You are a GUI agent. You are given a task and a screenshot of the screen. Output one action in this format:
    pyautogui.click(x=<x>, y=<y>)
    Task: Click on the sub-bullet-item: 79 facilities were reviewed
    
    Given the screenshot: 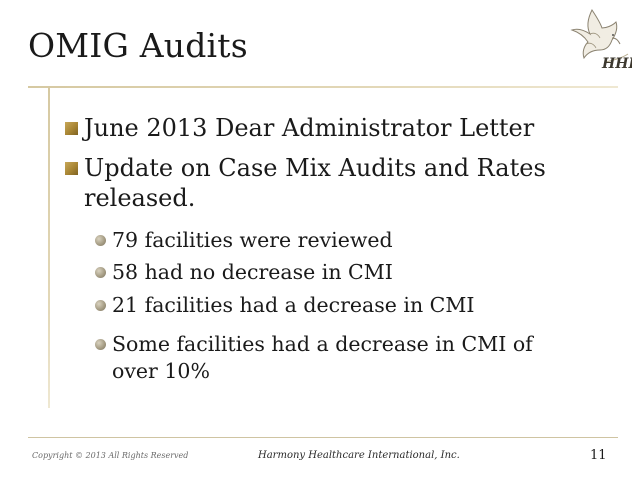 What is the action you would take?
    pyautogui.click(x=338, y=240)
    